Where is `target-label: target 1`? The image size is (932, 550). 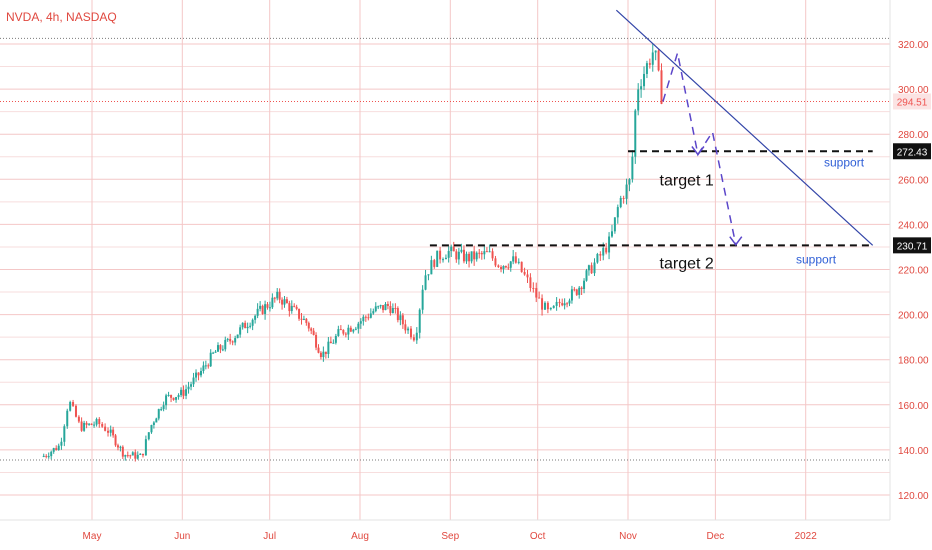 target-label: target 1 is located at coordinates (687, 180).